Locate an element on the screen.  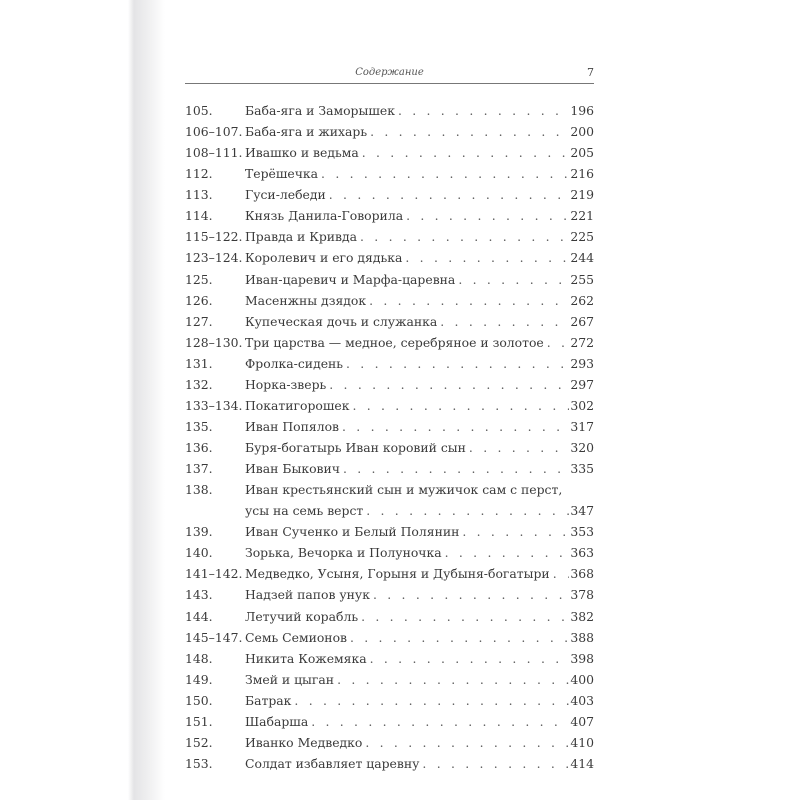
toc-entry: 132. Норка-зверь 297 is located at coordinates (389, 384).